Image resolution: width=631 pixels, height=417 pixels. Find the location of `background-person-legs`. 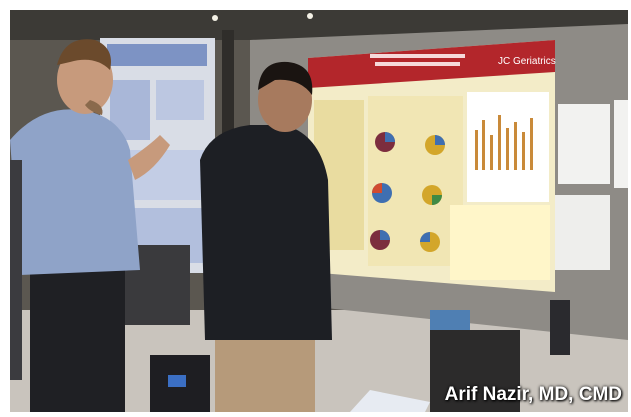

background-person-legs is located at coordinates (560, 327).